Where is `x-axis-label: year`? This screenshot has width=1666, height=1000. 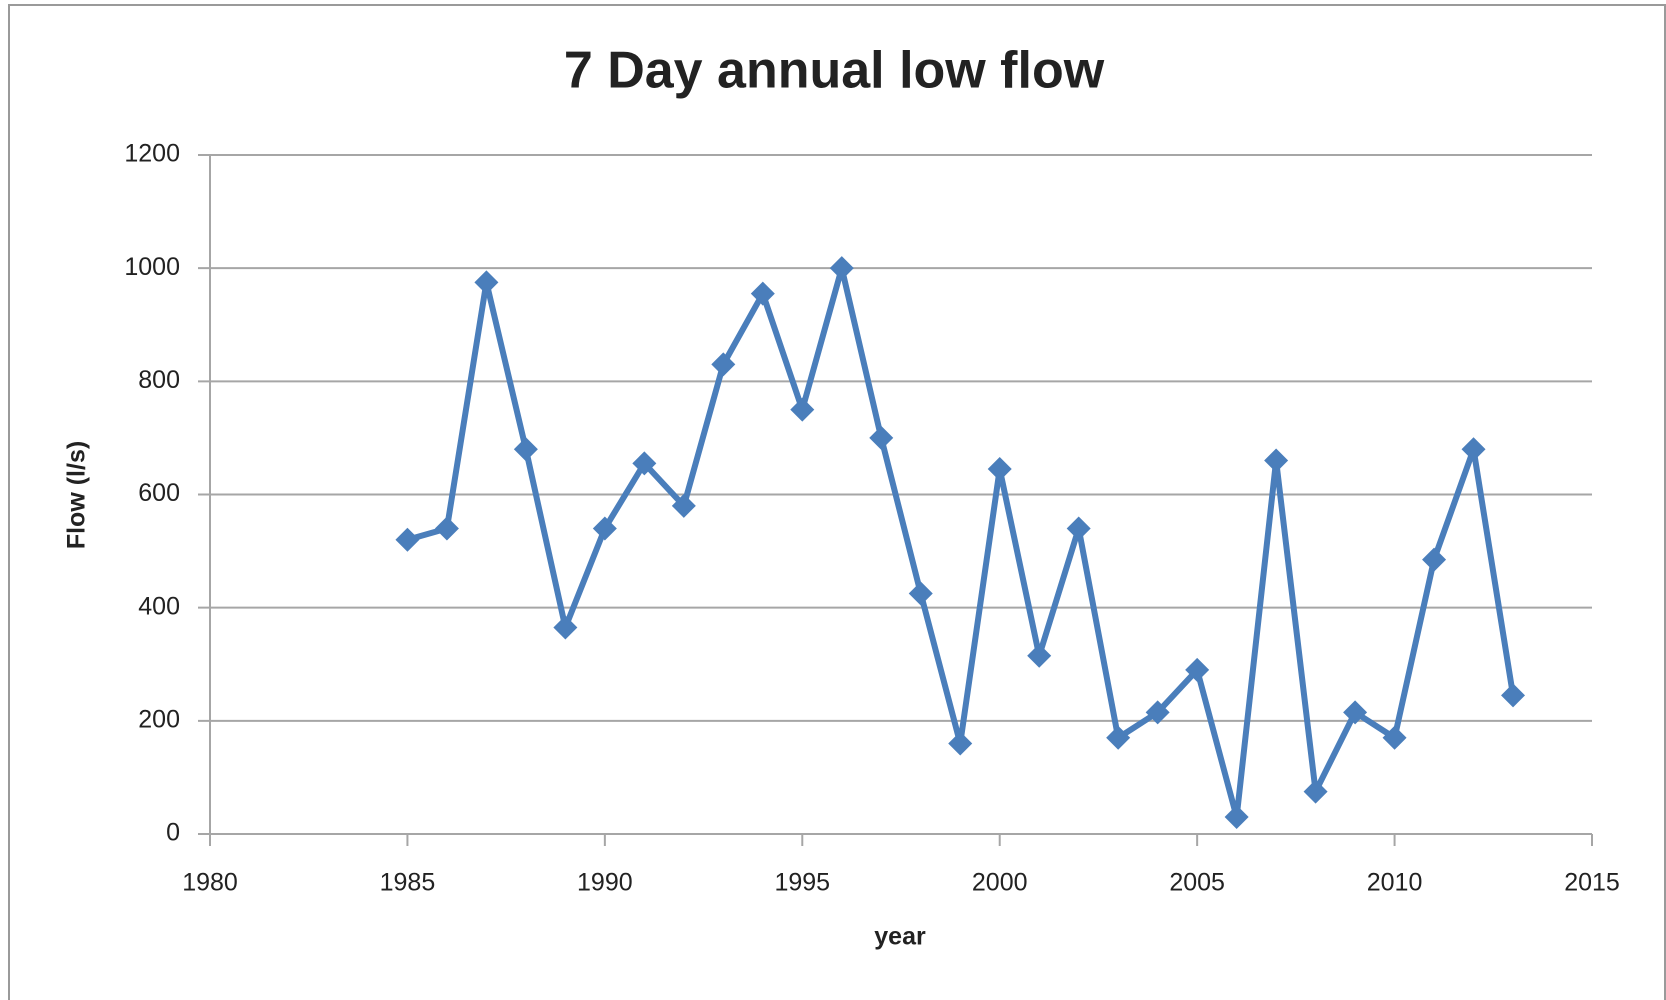 x-axis-label: year is located at coordinates (900, 937).